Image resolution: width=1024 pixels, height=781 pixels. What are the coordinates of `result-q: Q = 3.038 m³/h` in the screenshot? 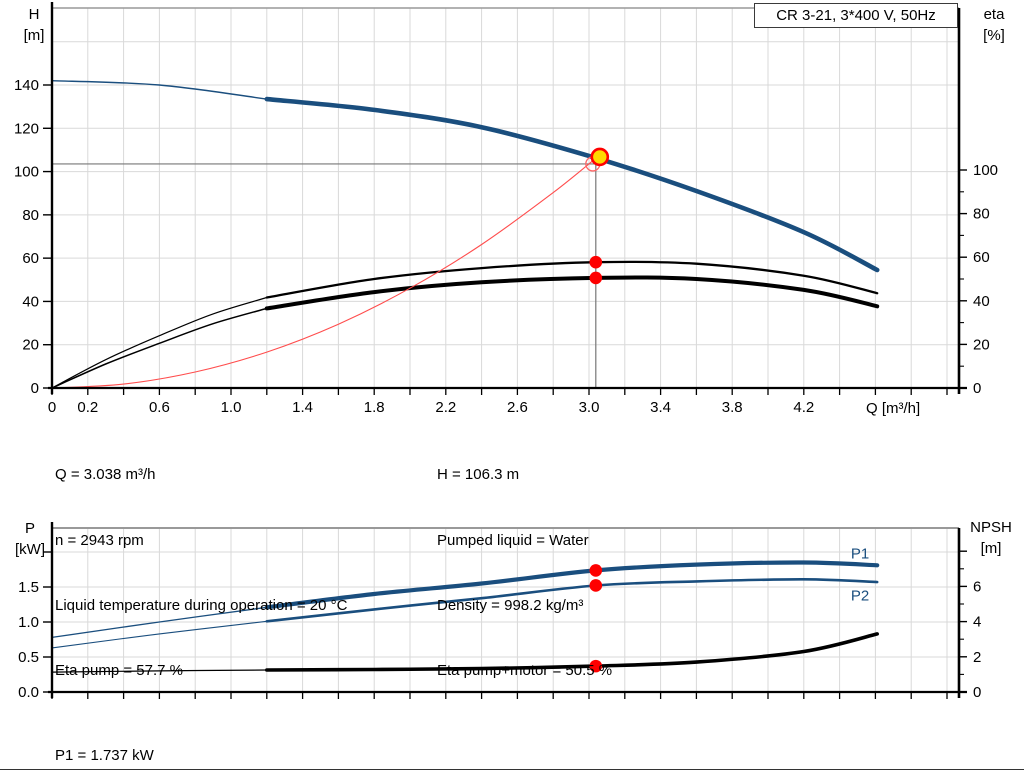 It's located at (105, 475).